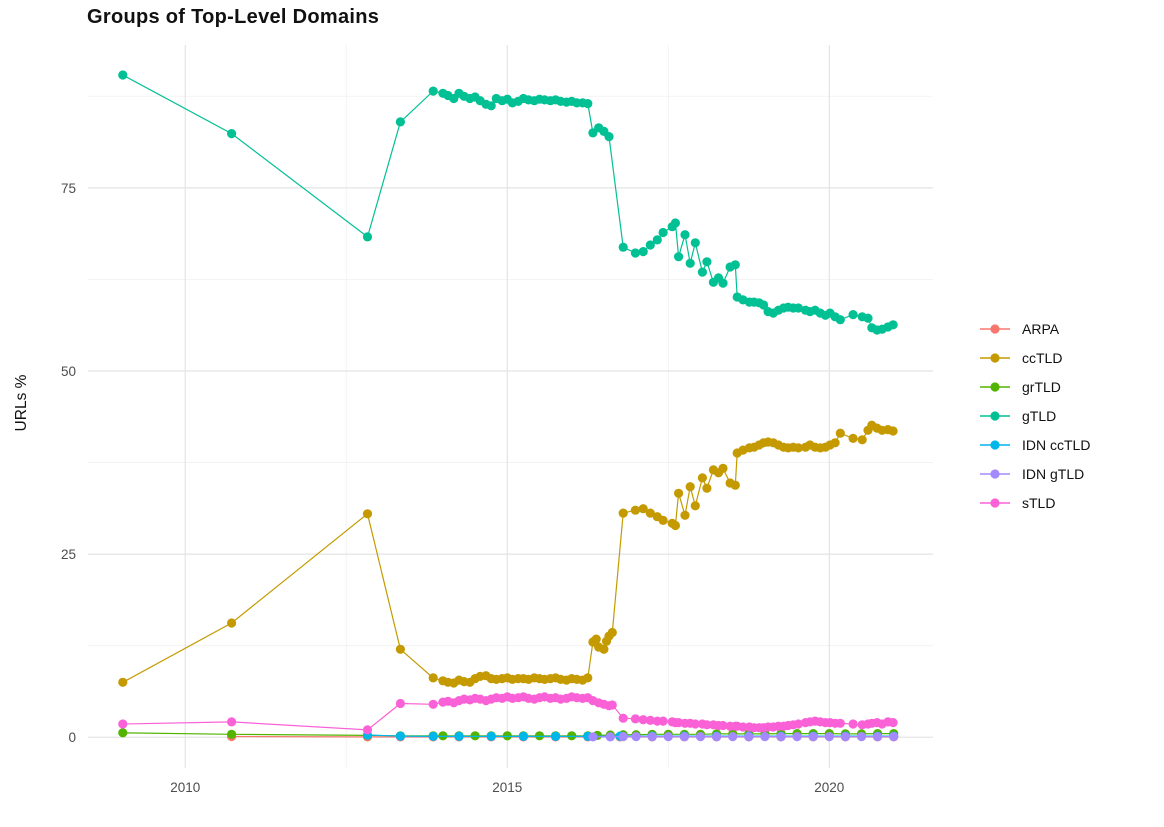 This screenshot has width=1164, height=827. Describe the element at coordinates (1034, 474) in the screenshot. I see `legend-item-IDN-gTLD: IDN gTLD` at that location.